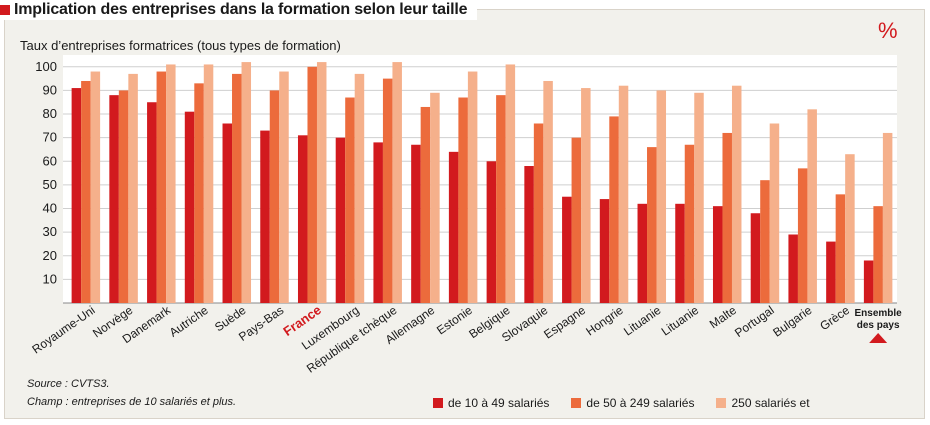  Describe the element at coordinates (50, 231) in the screenshot. I see `y-tick-label: 30` at that location.